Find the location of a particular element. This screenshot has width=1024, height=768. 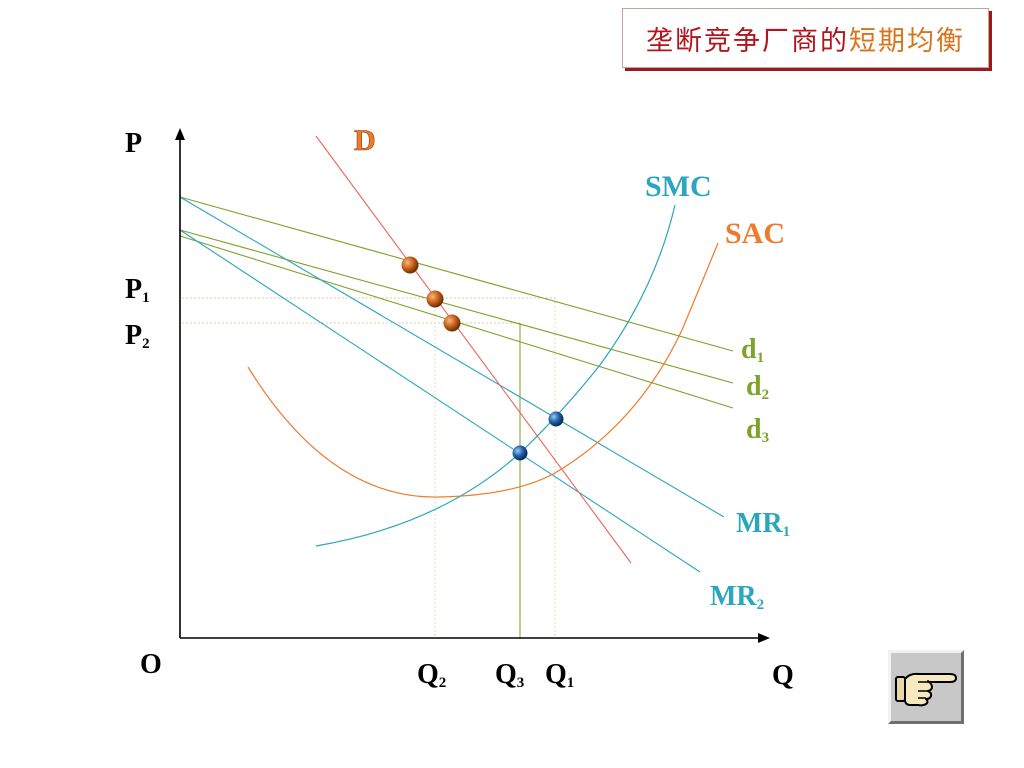

d1-label: d1 is located at coordinates (752, 350).